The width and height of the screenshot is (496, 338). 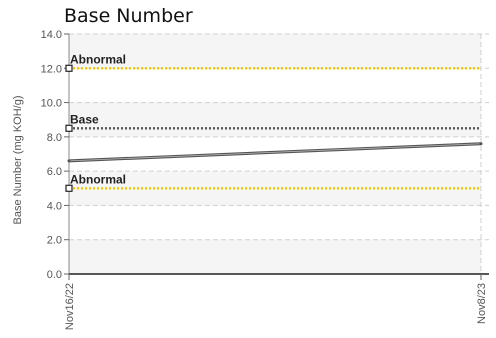 What do you see at coordinates (84, 119) in the screenshot?
I see `reference-label: Base` at bounding box center [84, 119].